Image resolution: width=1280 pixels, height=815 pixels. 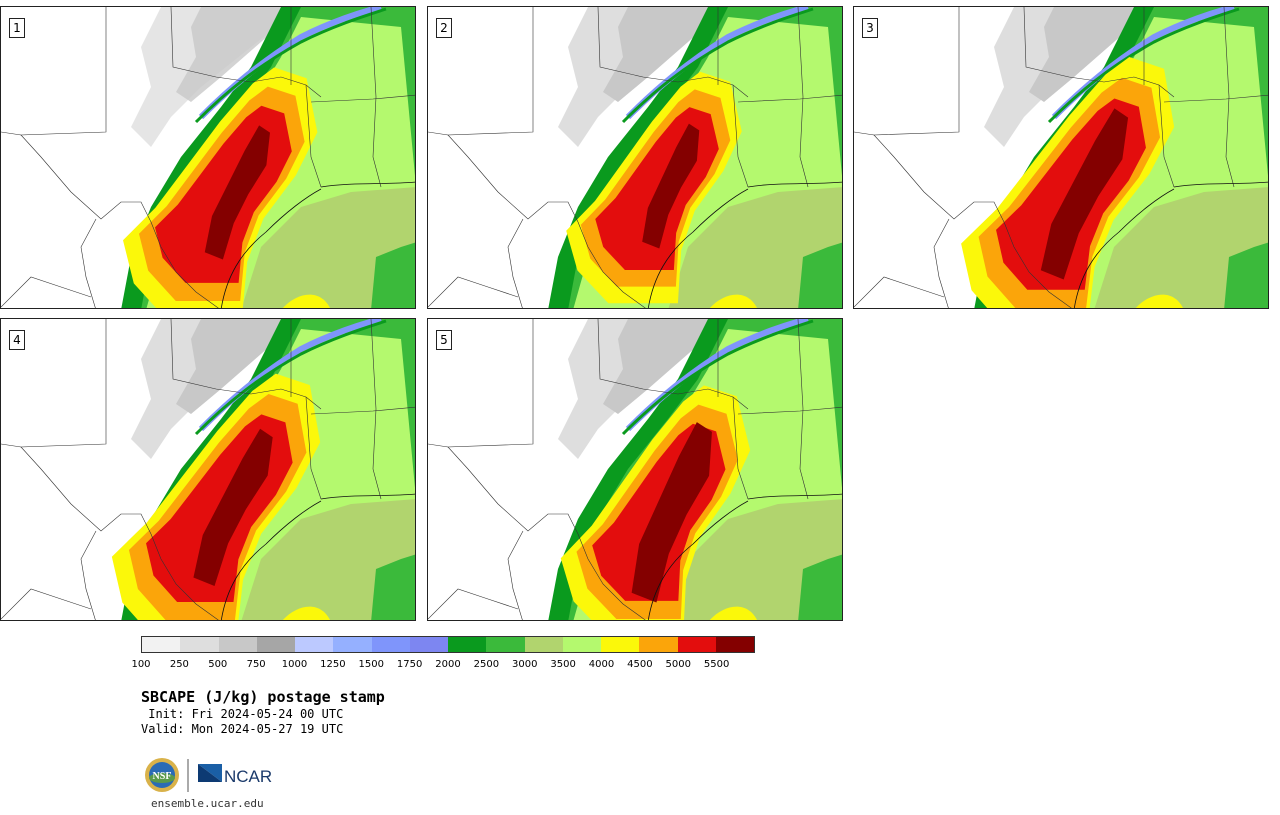 What do you see at coordinates (525, 664) in the screenshot?
I see `colorbar-tick-label: 3000` at bounding box center [525, 664].